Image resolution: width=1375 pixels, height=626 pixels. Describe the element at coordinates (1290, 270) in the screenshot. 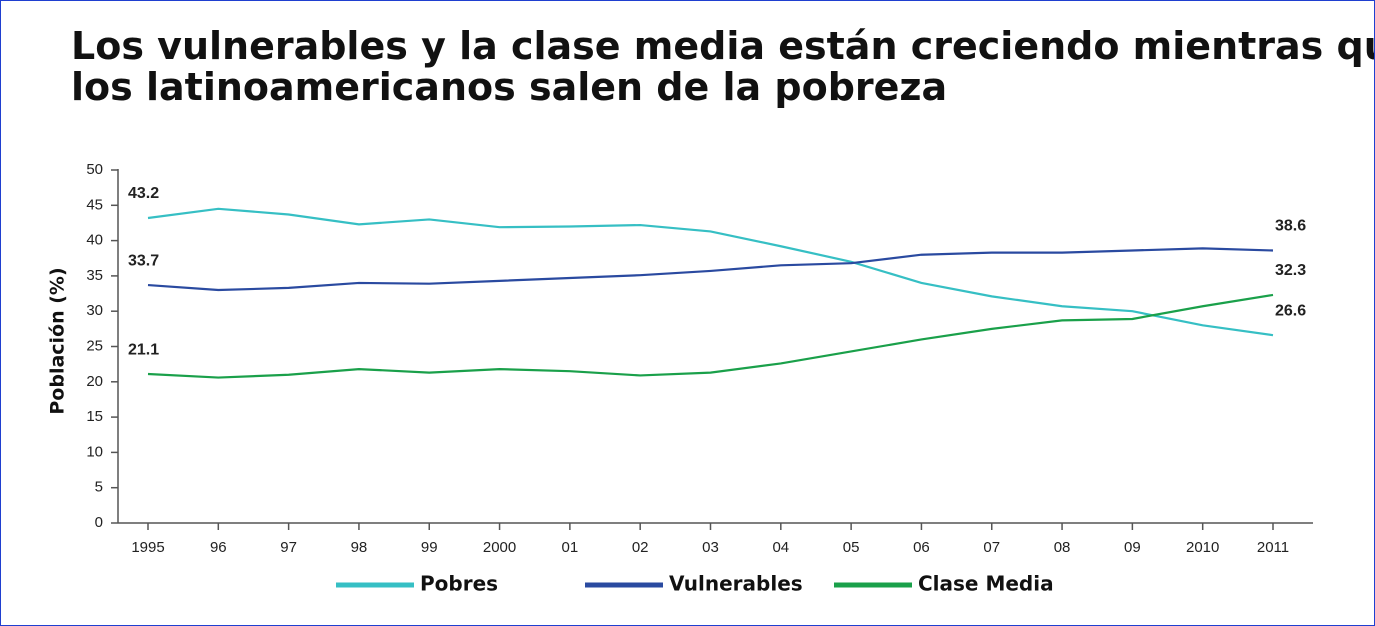

I see `data-label: 32.3` at that location.